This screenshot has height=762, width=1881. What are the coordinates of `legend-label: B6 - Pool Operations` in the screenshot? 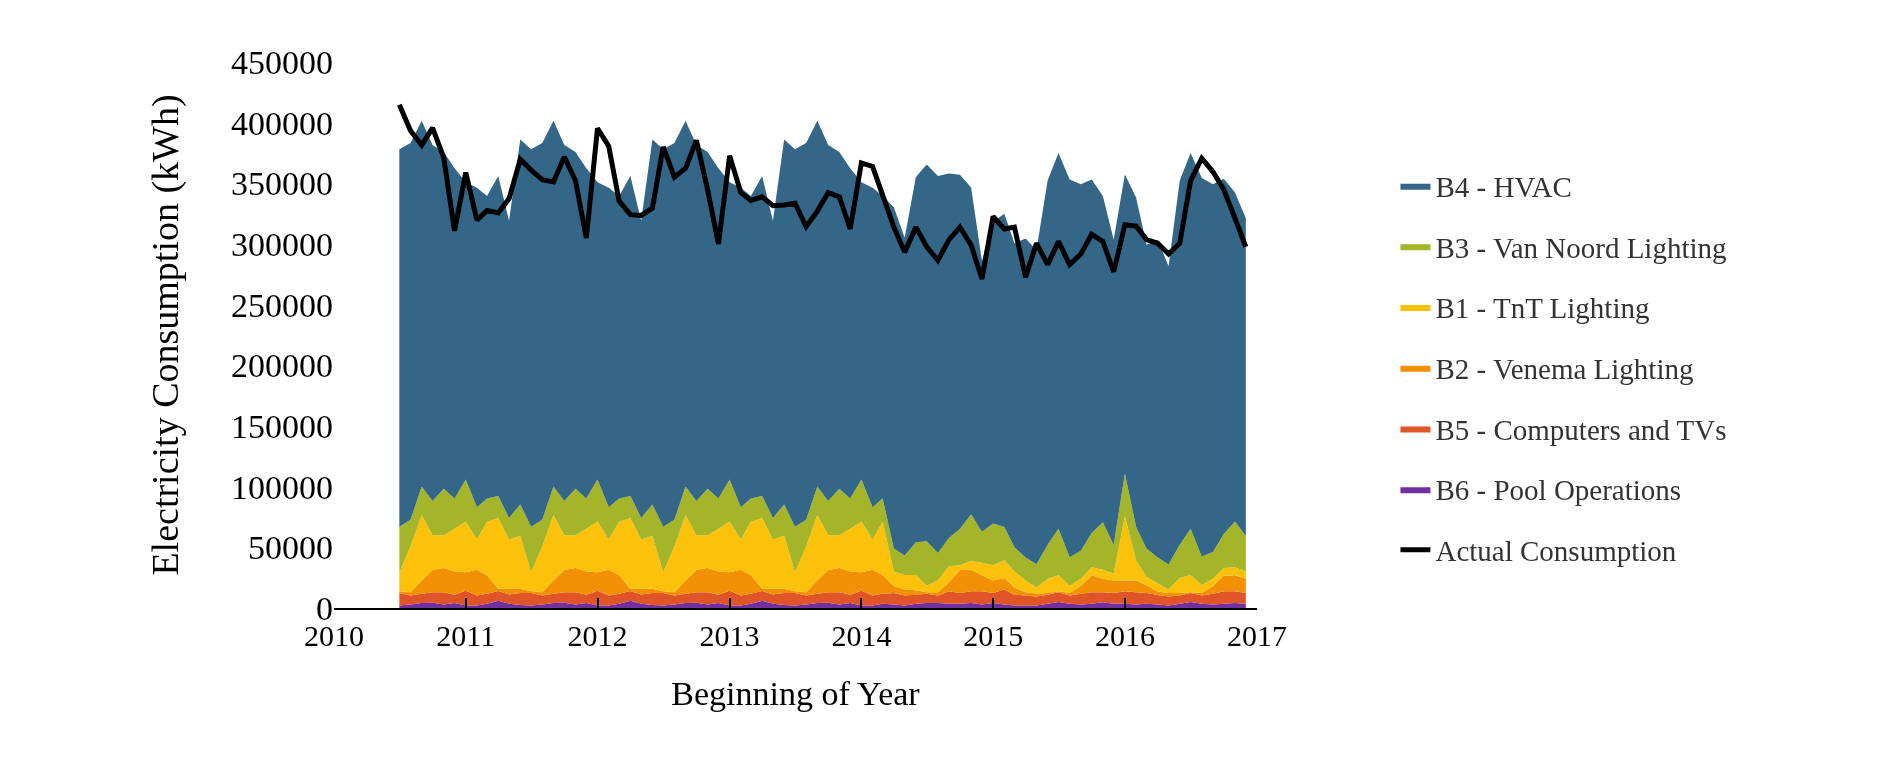 It's located at (1558, 490).